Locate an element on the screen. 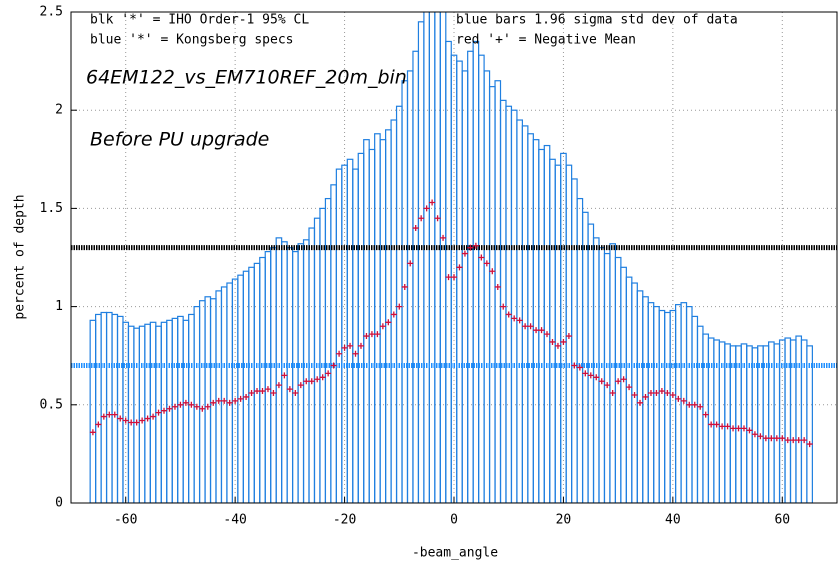 This screenshot has height=570, width=838. chart-subtitle: Before PU upgrade is located at coordinates (179, 140).